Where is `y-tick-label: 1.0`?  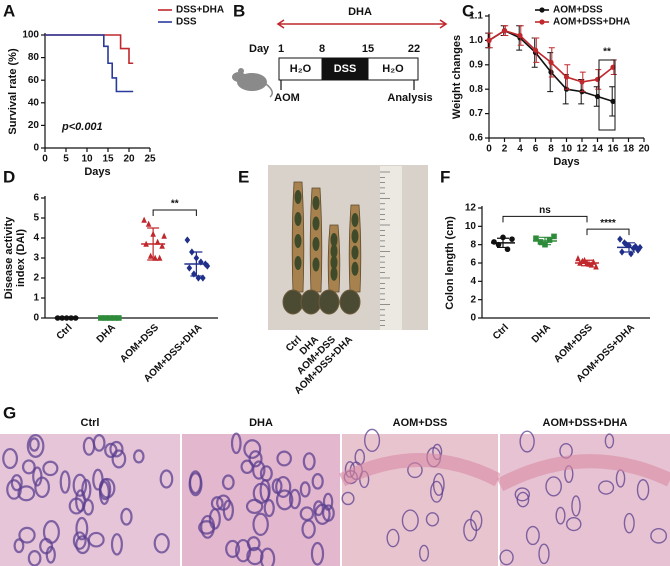 y-tick-label: 1.0 is located at coordinates (476, 40).